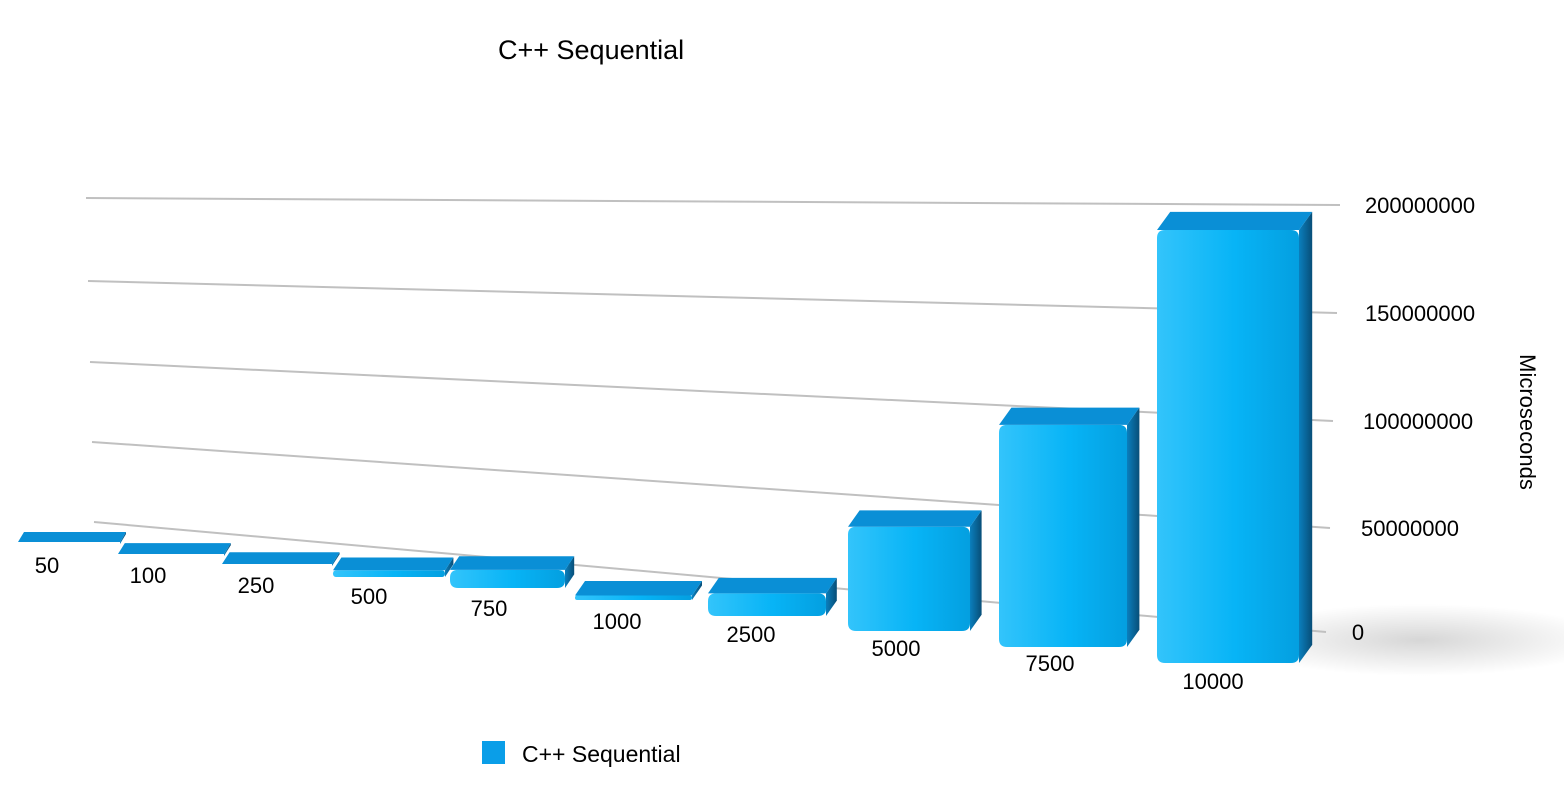 The image size is (1564, 792). What do you see at coordinates (1527, 422) in the screenshot?
I see `y-axis-title: Microseconds` at bounding box center [1527, 422].